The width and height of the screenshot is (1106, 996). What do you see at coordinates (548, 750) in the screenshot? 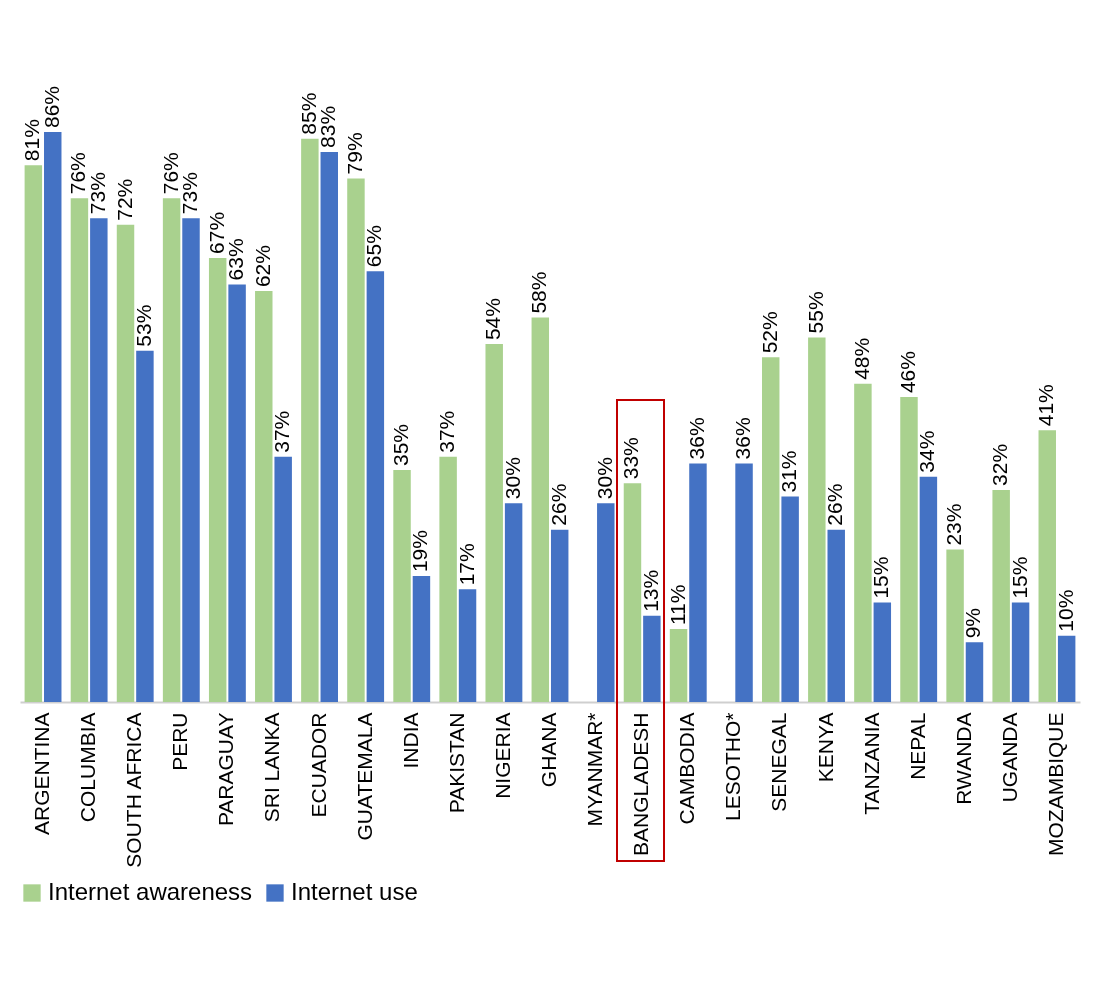
I see `x-tick-label: GHANA` at bounding box center [548, 750].